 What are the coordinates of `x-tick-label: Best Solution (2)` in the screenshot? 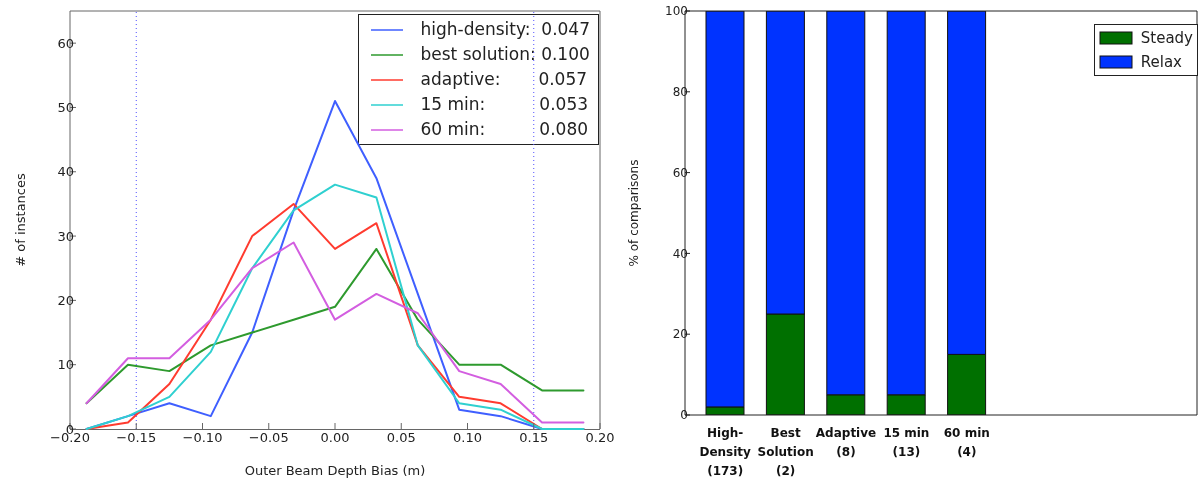 It's located at (785, 452).